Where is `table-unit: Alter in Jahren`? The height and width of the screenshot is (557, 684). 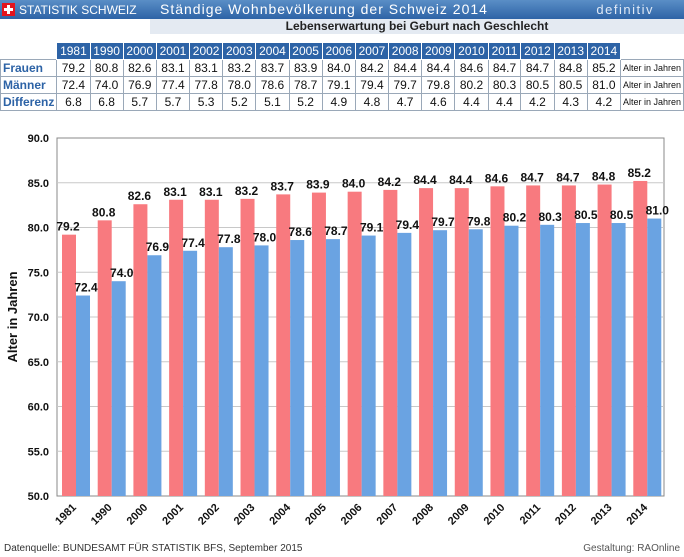
table-unit: Alter in Jahren is located at coordinates (651, 68).